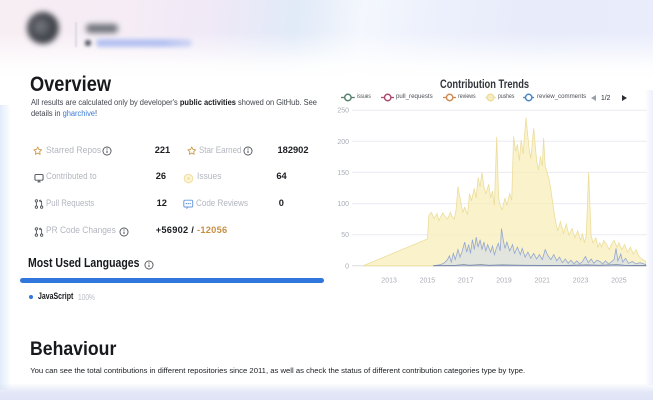 Image resolution: width=653 pixels, height=400 pixels. What do you see at coordinates (343, 111) in the screenshot?
I see `svg-text: 250` at bounding box center [343, 111].